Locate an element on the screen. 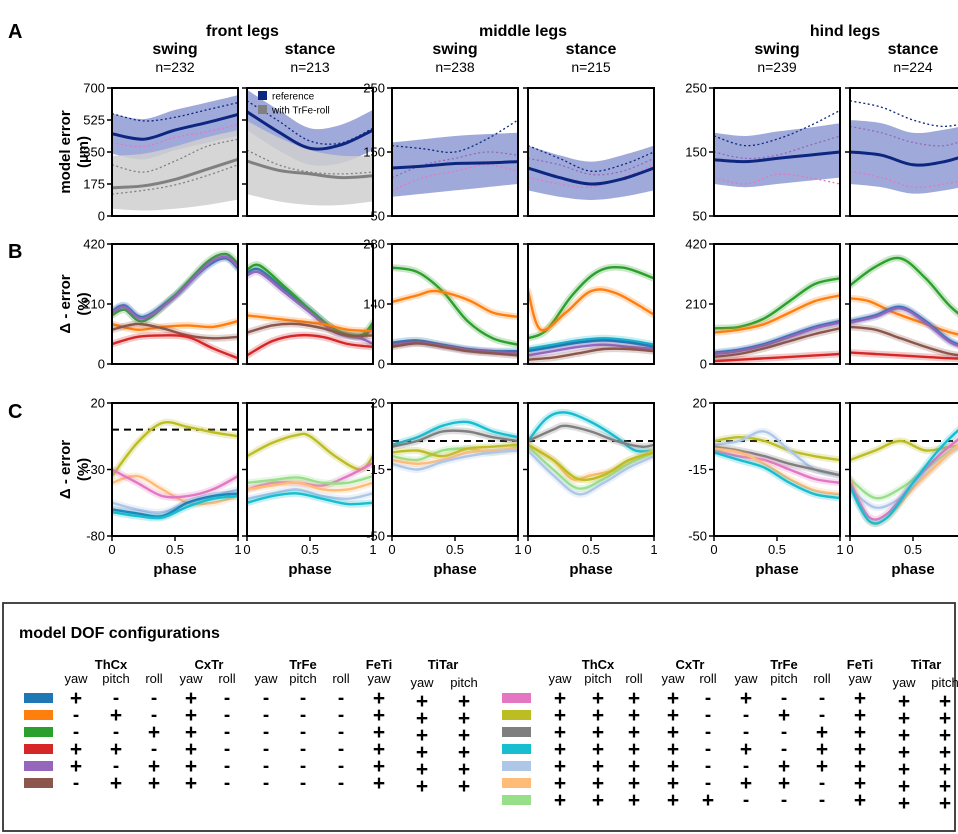  error-band is located at coordinates (591, 172).